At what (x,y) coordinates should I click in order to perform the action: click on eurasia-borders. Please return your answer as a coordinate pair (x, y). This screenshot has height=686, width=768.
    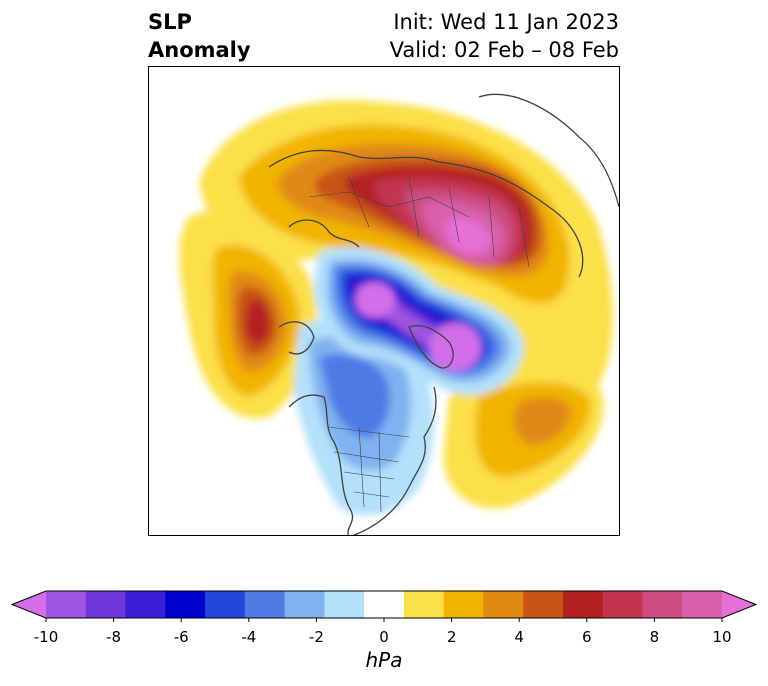
    Looking at the image, I should click on (419, 222).